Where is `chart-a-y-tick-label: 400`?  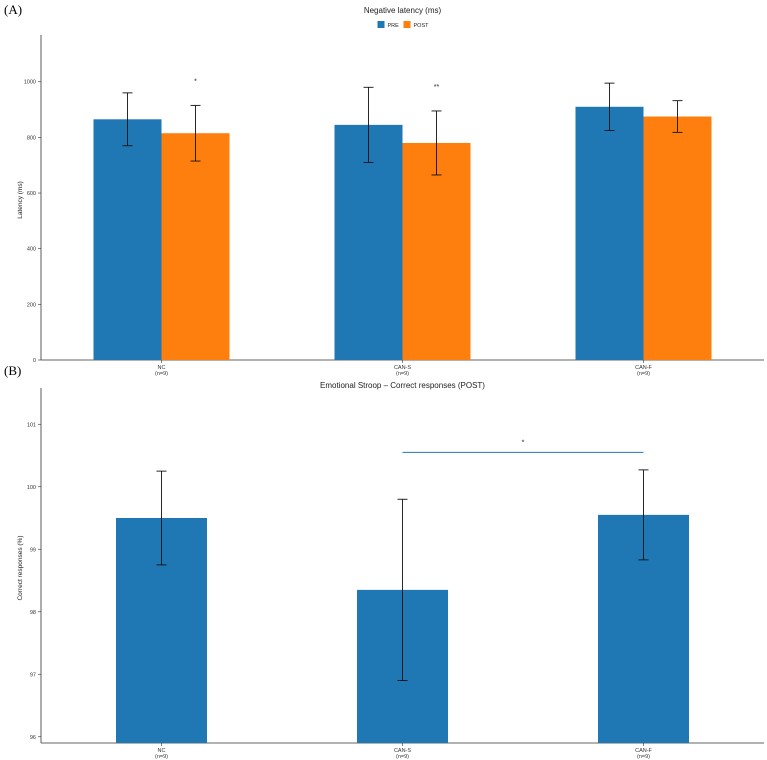 chart-a-y-tick-label: 400 is located at coordinates (31, 250).